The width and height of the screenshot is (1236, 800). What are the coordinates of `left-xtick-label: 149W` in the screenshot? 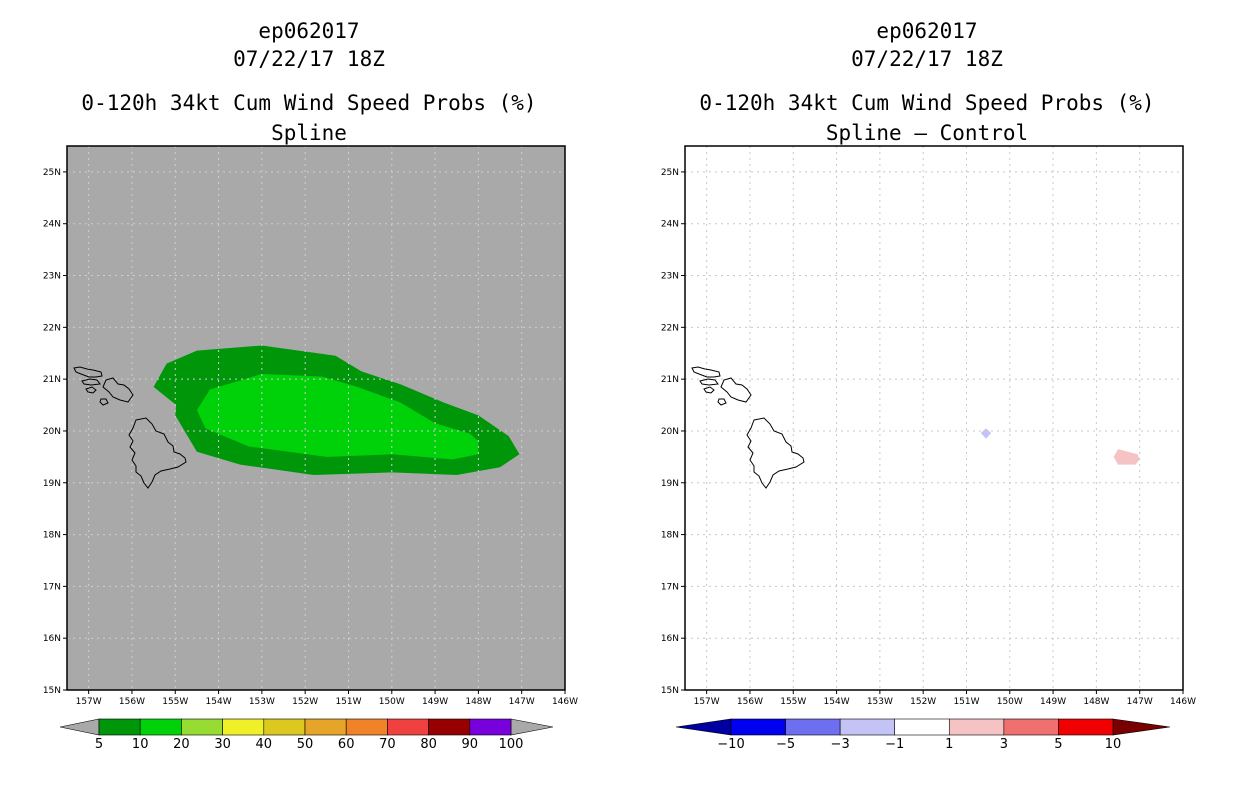 It's located at (435, 702).